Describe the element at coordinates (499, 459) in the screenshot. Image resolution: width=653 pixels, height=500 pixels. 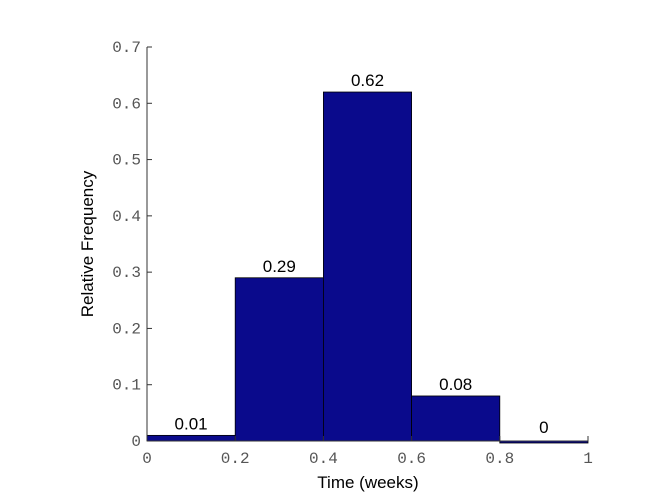
I see `x-tick-label: 0.8` at that location.